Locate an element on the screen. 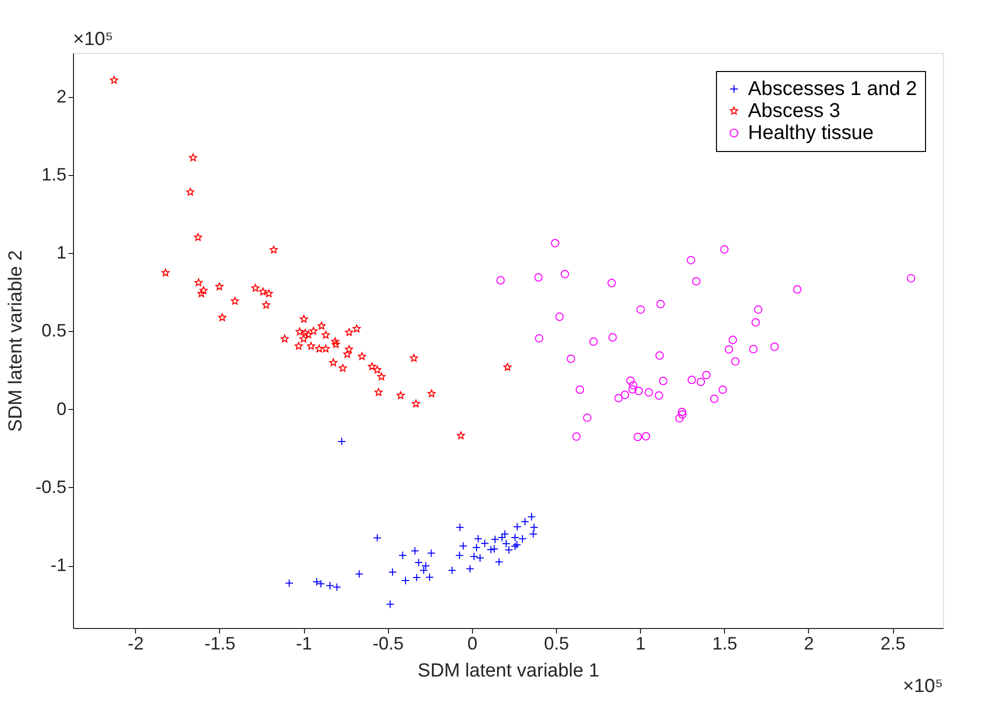 This screenshot has width=993, height=715. y-axis-title: SDM latent variable 2 is located at coordinates (15, 341).